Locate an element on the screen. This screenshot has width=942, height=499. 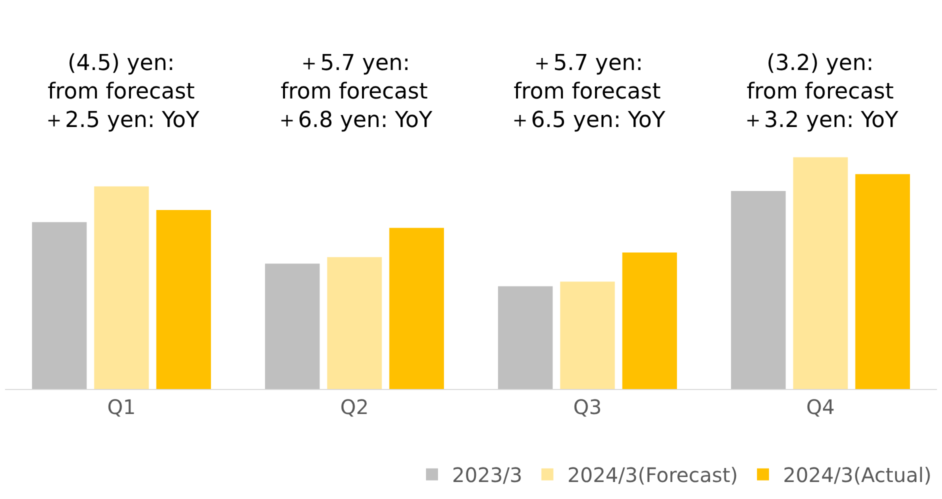
legend-label: 2024/3(Forecast) is located at coordinates (652, 475).